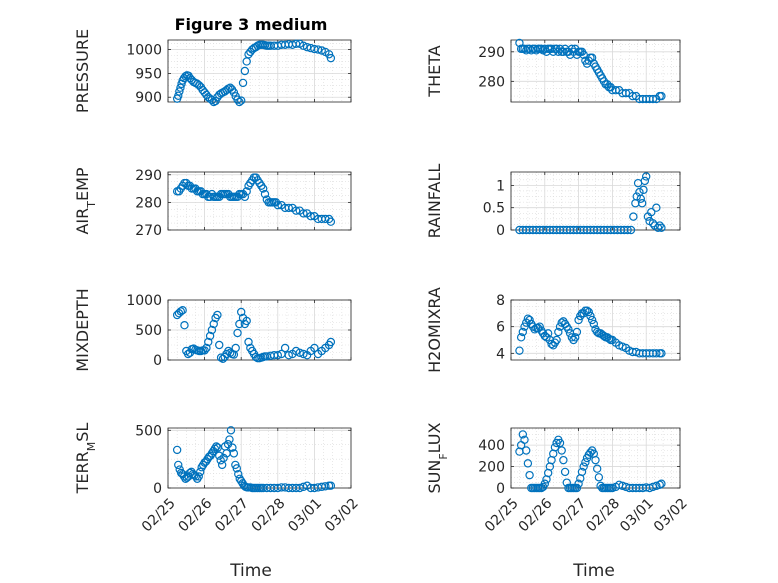  I want to click on x-axis-label-right: Time, so click(593, 571).